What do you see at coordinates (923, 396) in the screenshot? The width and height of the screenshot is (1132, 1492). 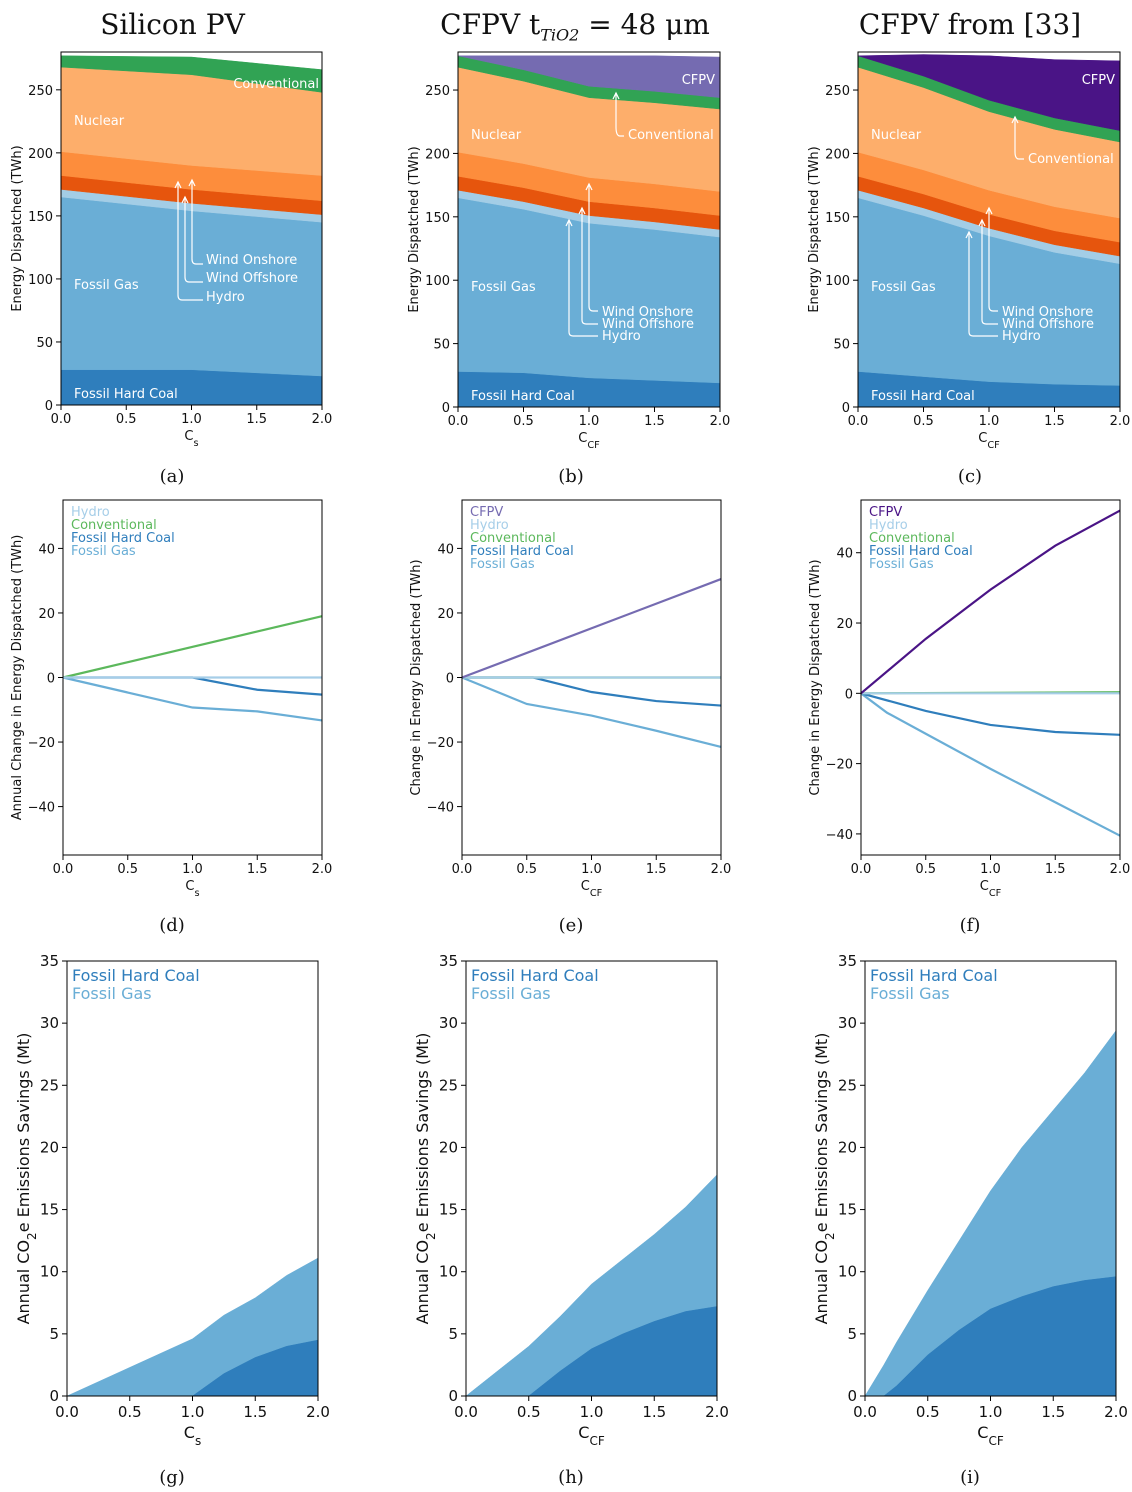 I see `label-fossil-hard-coal: Fossil Hard Coal` at bounding box center [923, 396].